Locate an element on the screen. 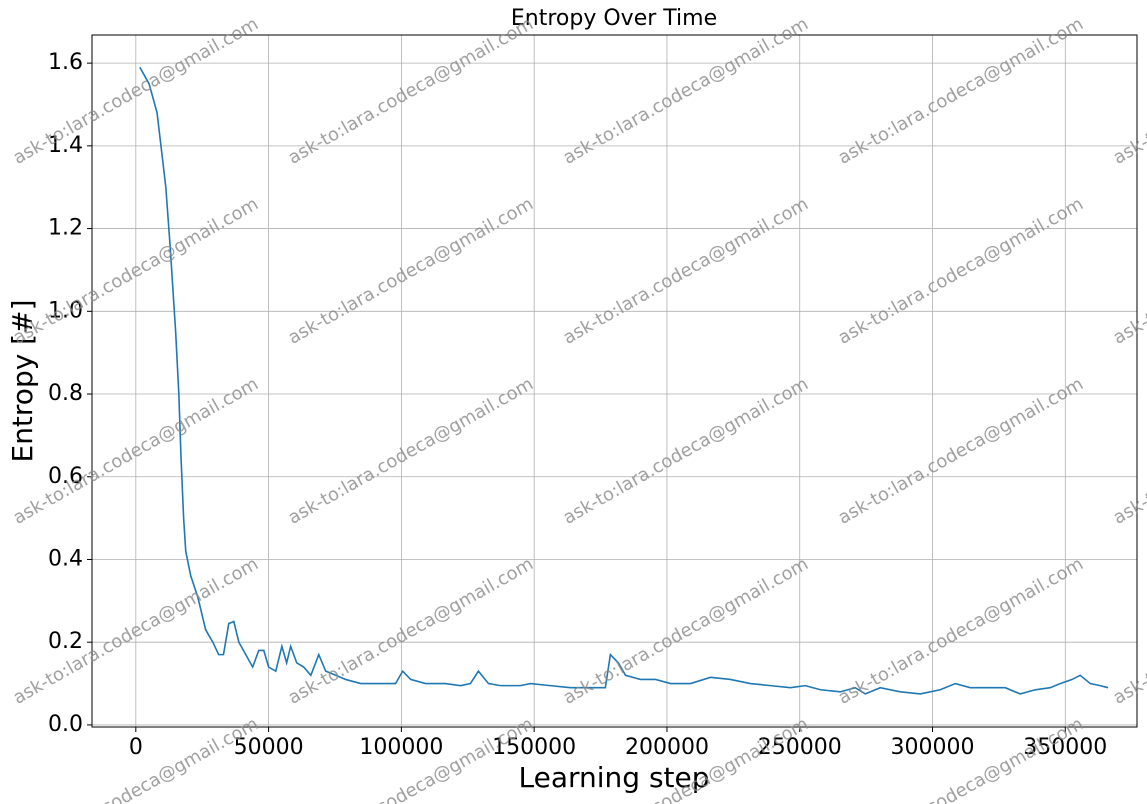 The height and width of the screenshot is (804, 1147). x-tick-label: 350000 is located at coordinates (1065, 747).